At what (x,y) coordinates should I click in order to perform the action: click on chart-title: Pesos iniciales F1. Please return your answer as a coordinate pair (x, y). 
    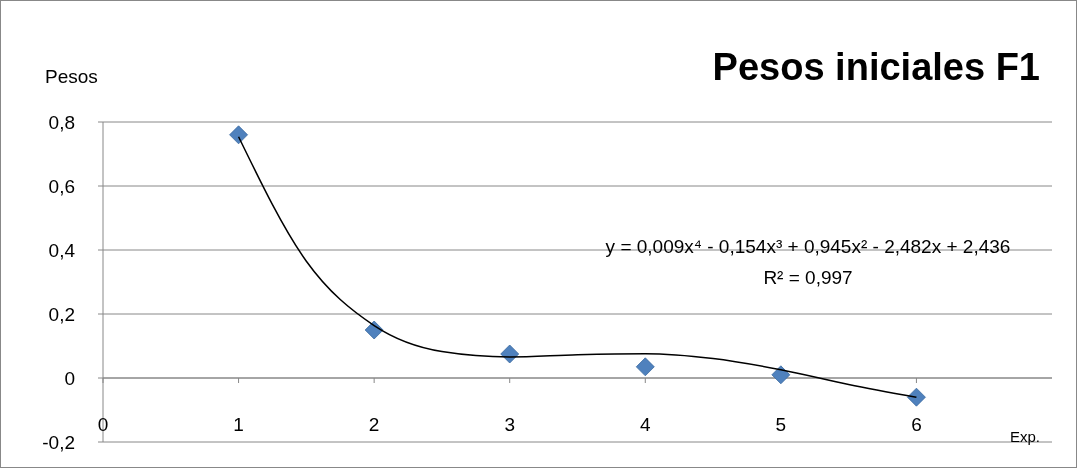
    Looking at the image, I should click on (876, 67).